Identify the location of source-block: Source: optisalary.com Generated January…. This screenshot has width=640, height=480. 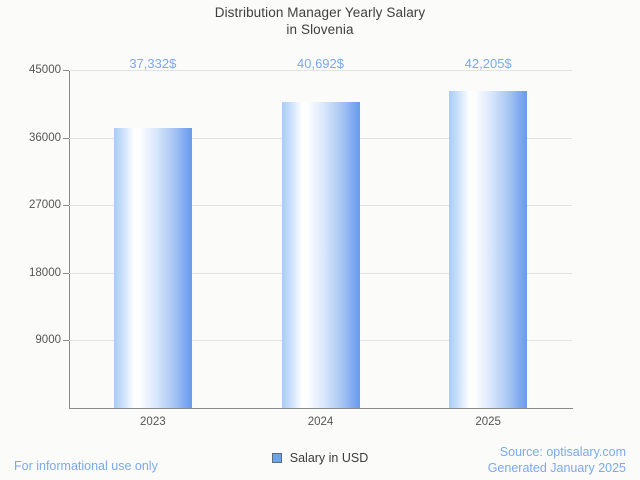
(557, 460).